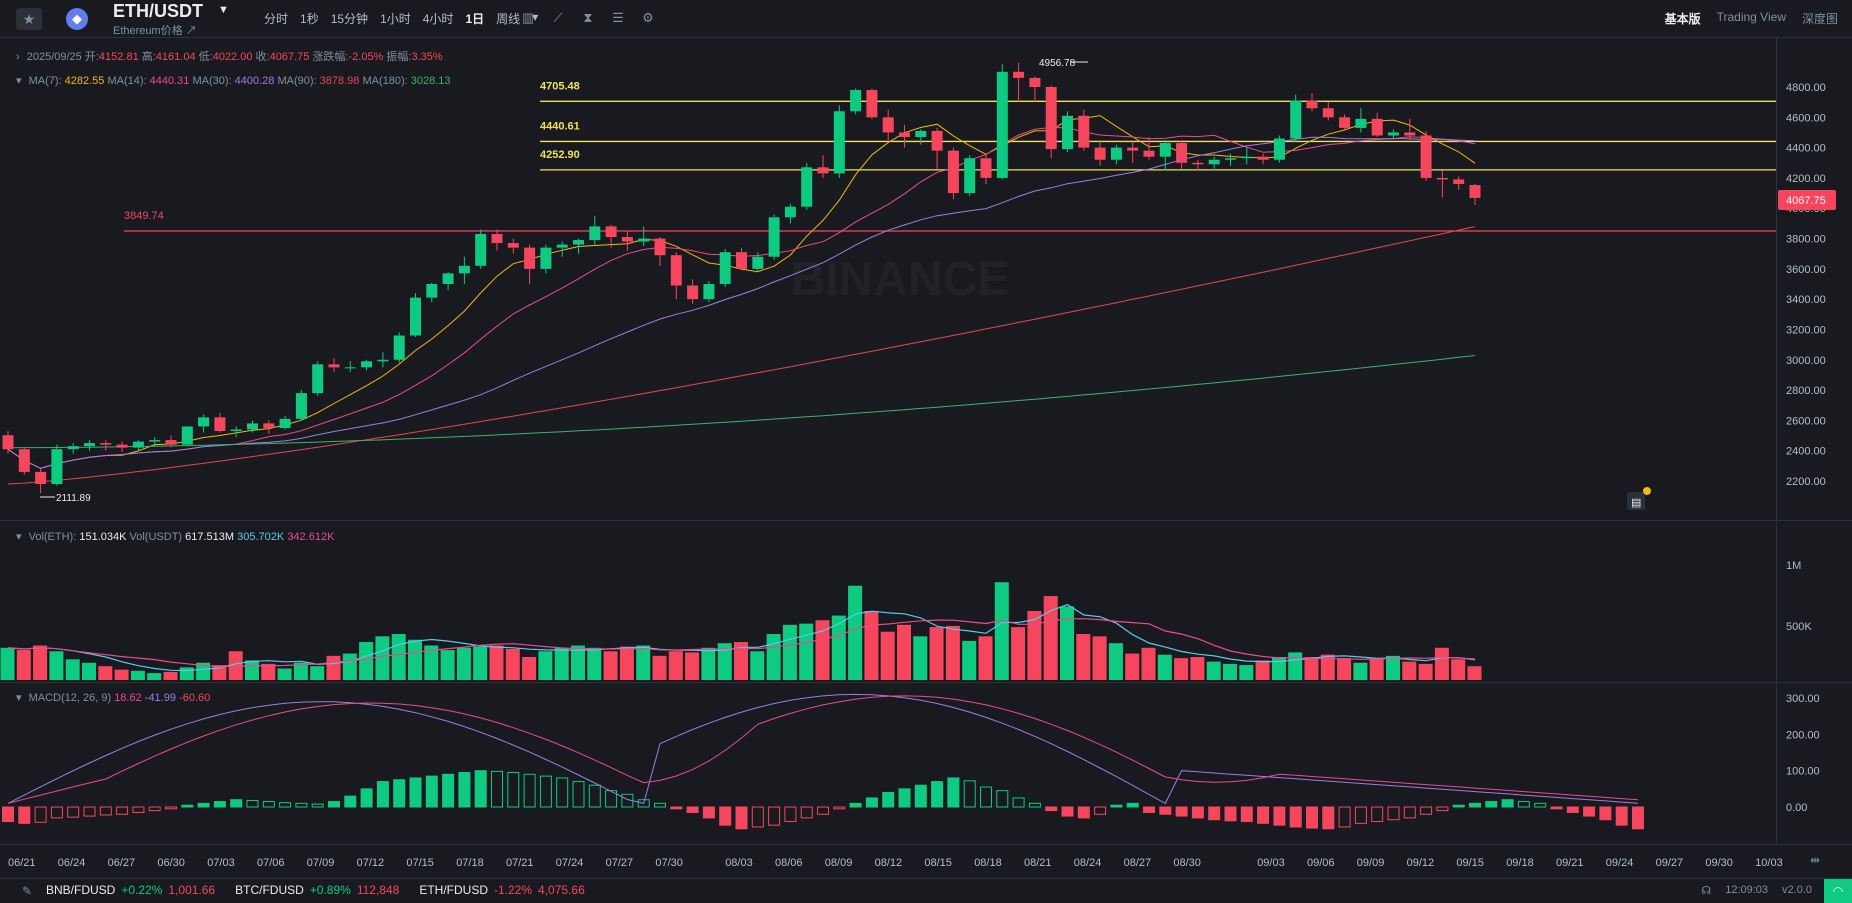 This screenshot has width=1852, height=903. I want to click on alert-icon, so click(1636, 501).